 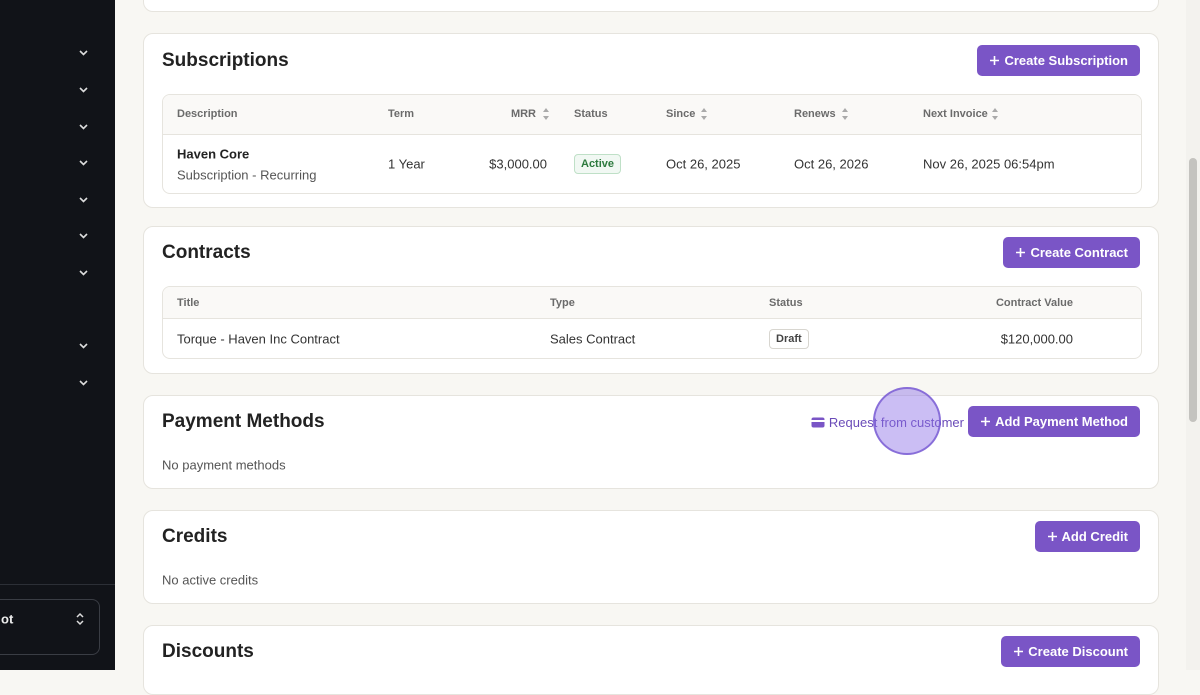 I want to click on column-header: Title, so click(x=188, y=303).